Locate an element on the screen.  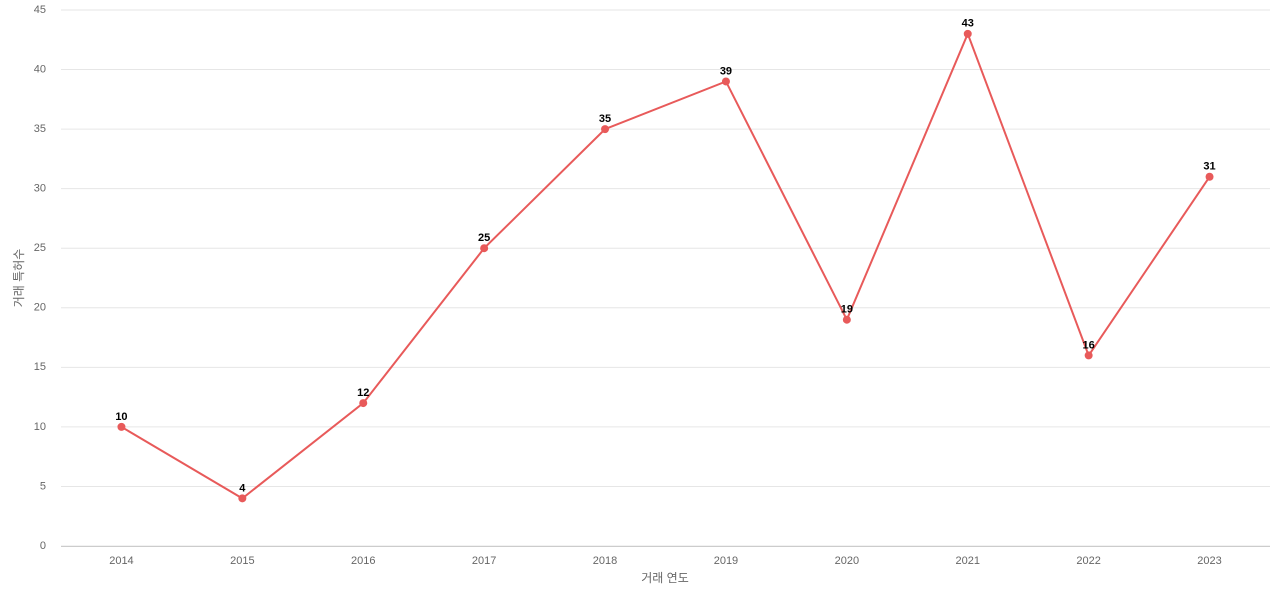
value-label: 10 is located at coordinates (121, 417).